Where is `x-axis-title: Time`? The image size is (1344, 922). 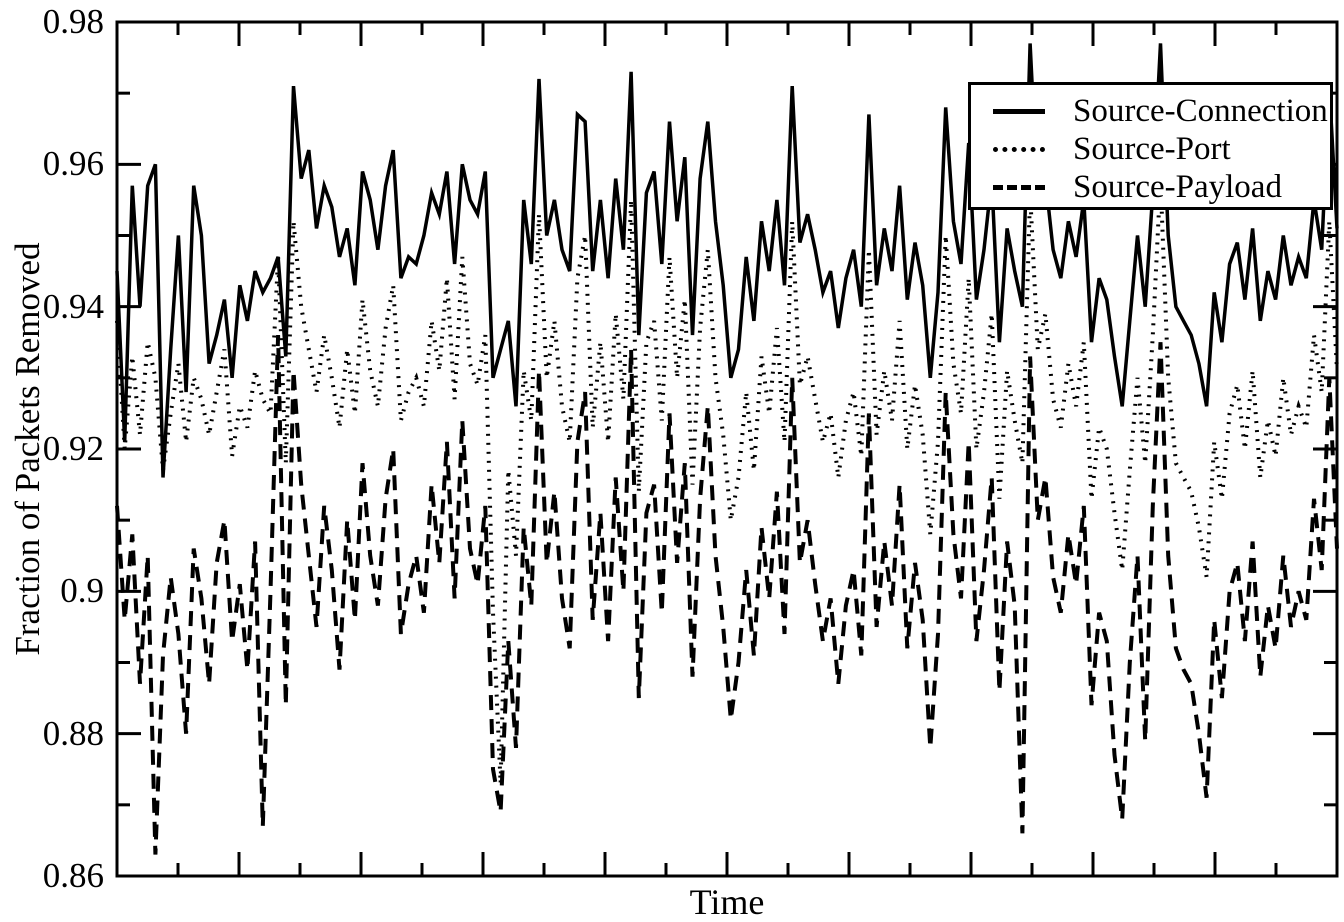 x-axis-title: Time is located at coordinates (727, 902).